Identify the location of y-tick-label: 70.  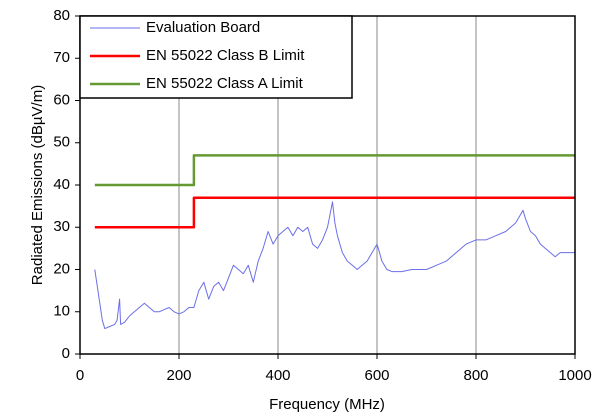
(61, 57).